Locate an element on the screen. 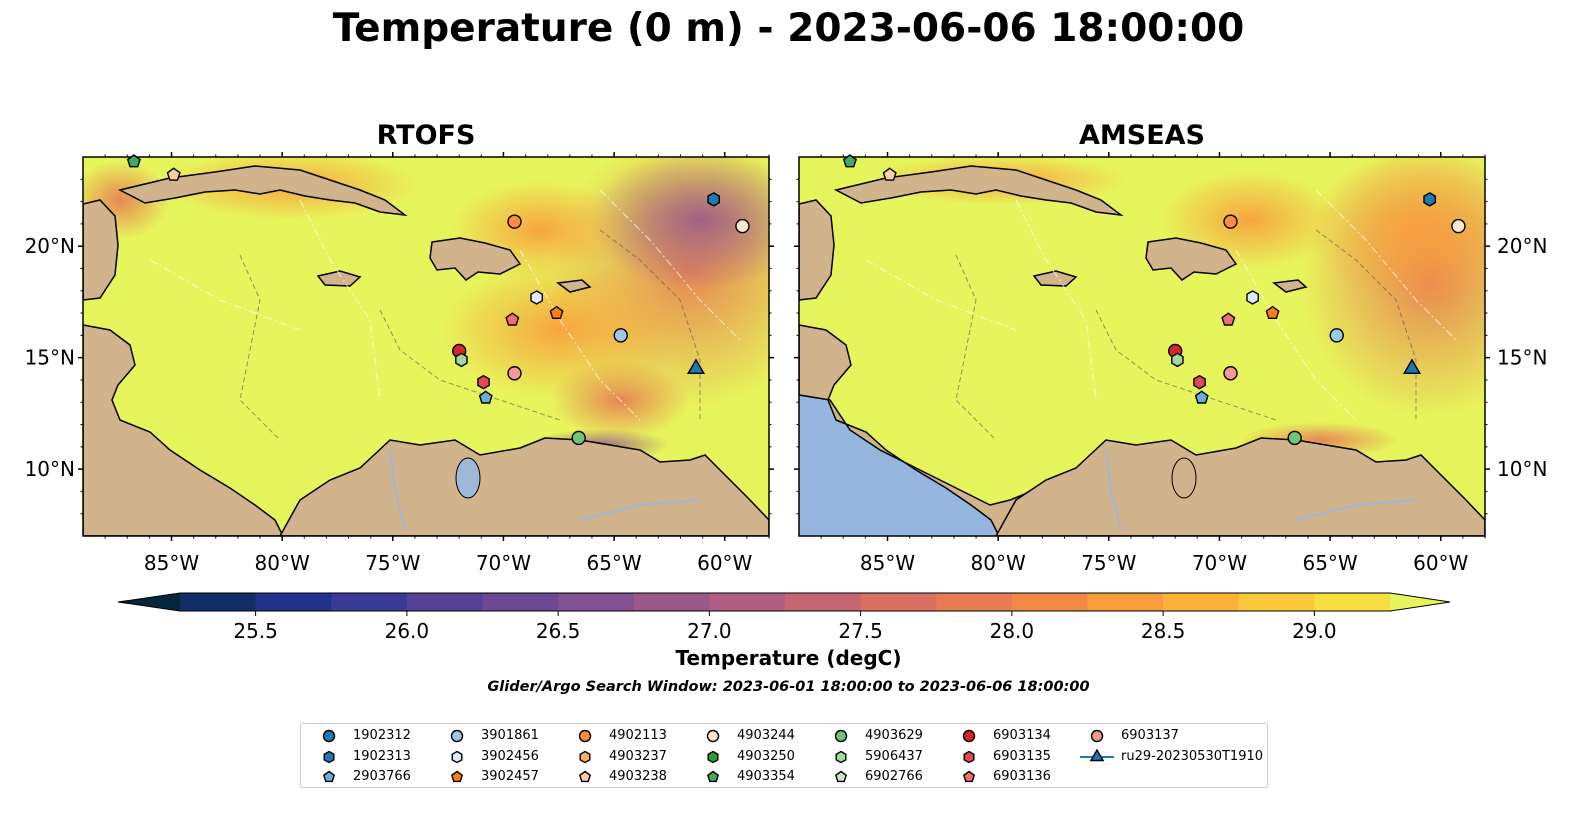 The image size is (1577, 827). colorbar-tick-label: 28.5 is located at coordinates (1163, 631).